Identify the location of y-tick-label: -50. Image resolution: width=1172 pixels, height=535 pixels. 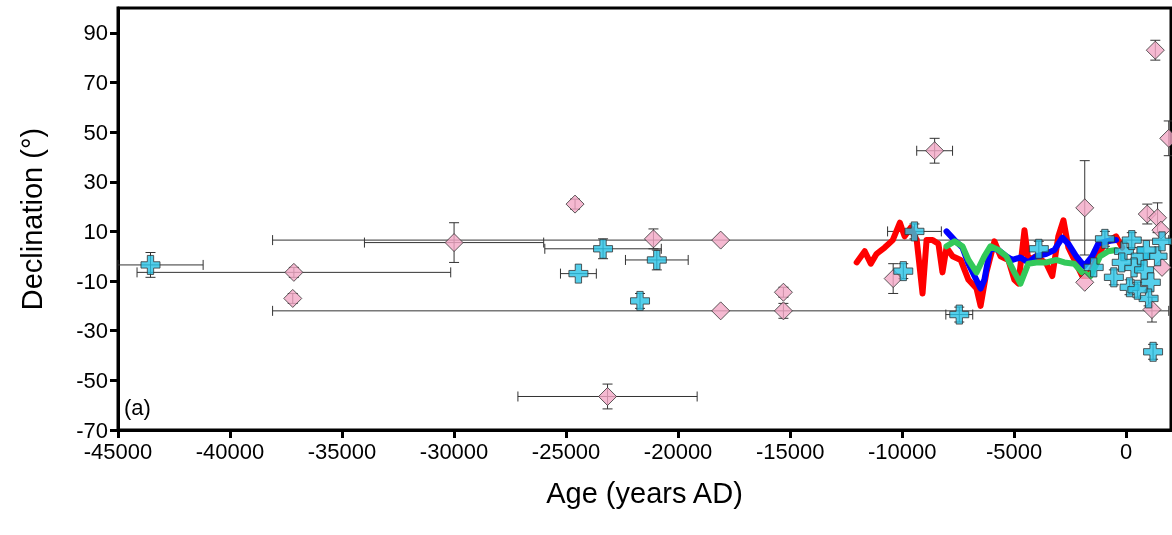
(92, 380).